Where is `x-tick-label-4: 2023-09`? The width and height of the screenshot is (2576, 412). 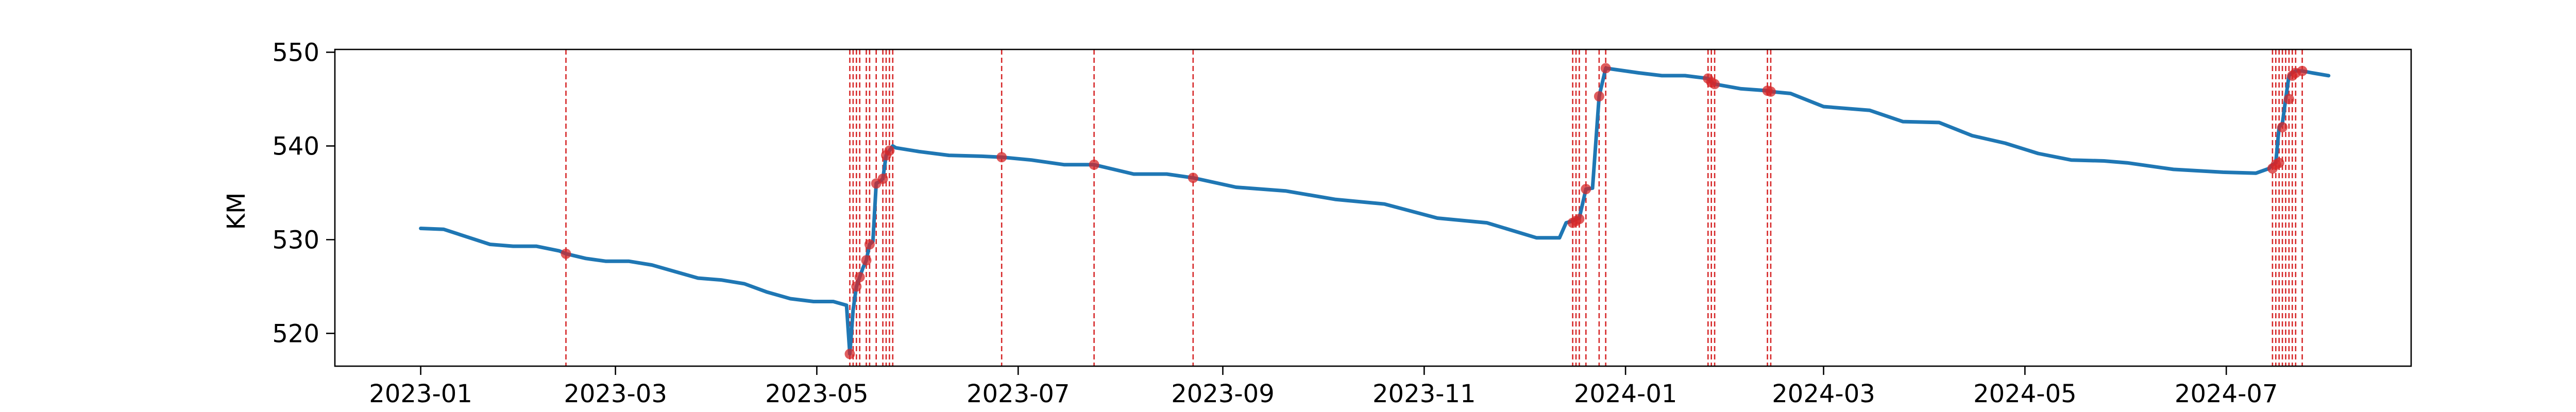 x-tick-label-4: 2023-09 is located at coordinates (1223, 394).